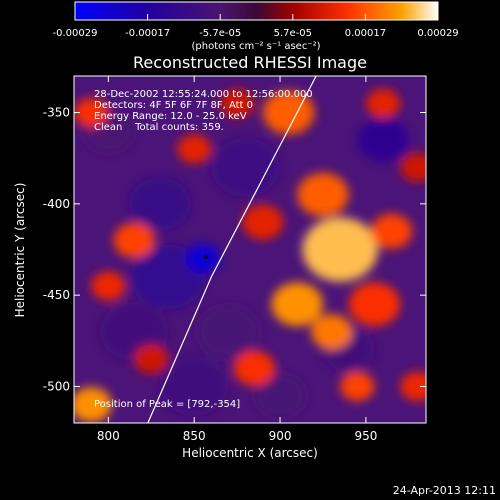 The image size is (500, 500). Describe the element at coordinates (75, 33) in the screenshot. I see `colorbar-tick-label: -0.00029` at that location.